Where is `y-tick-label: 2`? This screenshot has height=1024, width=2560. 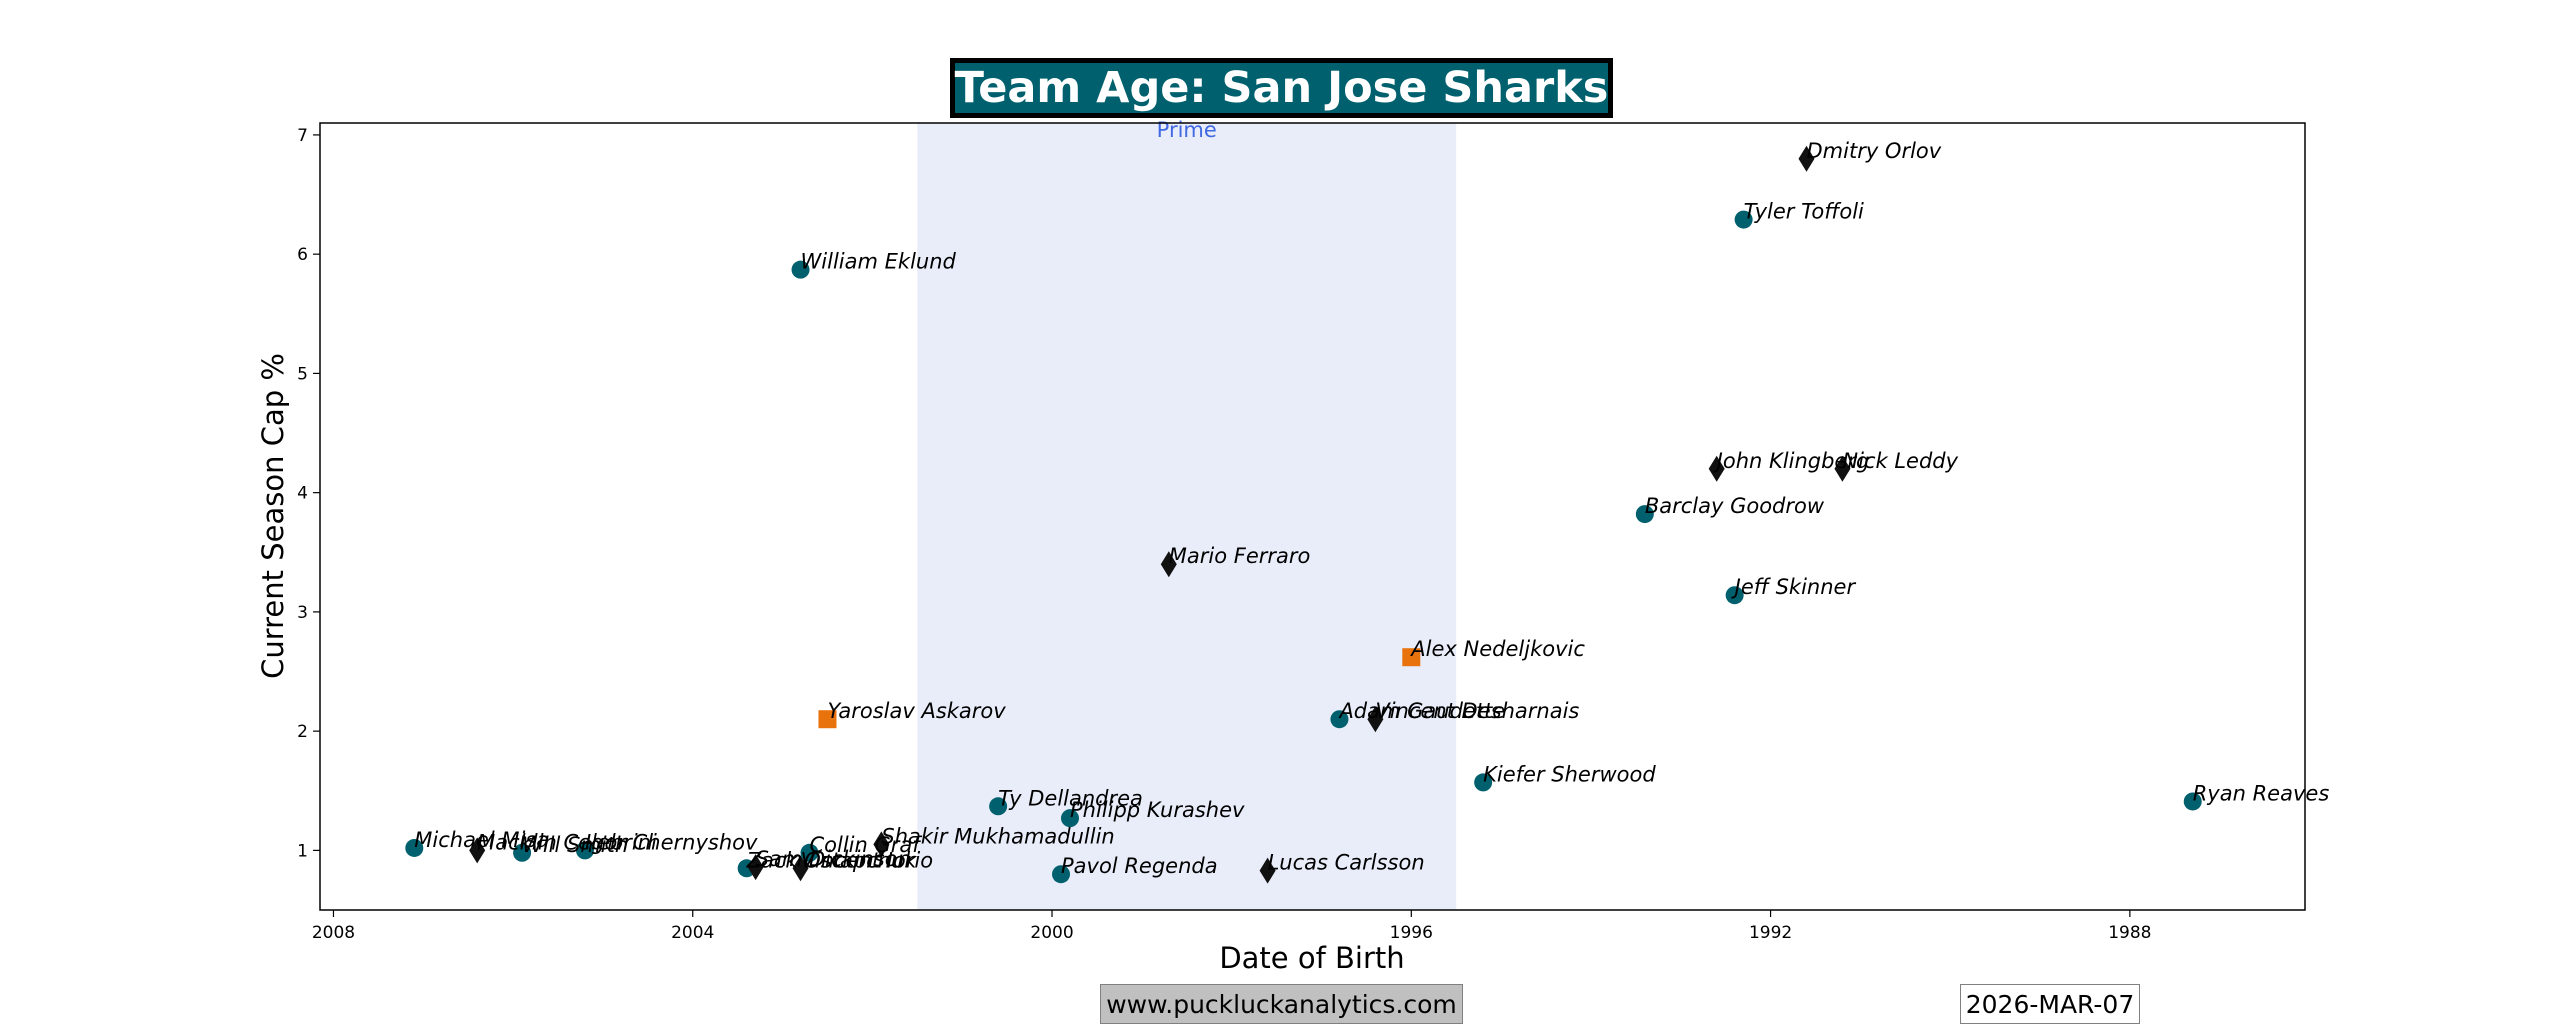 y-tick-label: 2 is located at coordinates (302, 732).